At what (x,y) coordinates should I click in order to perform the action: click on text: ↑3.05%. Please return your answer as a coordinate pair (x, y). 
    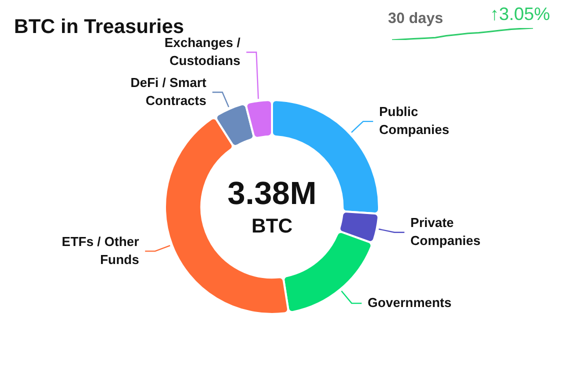
    Looking at the image, I should click on (520, 14).